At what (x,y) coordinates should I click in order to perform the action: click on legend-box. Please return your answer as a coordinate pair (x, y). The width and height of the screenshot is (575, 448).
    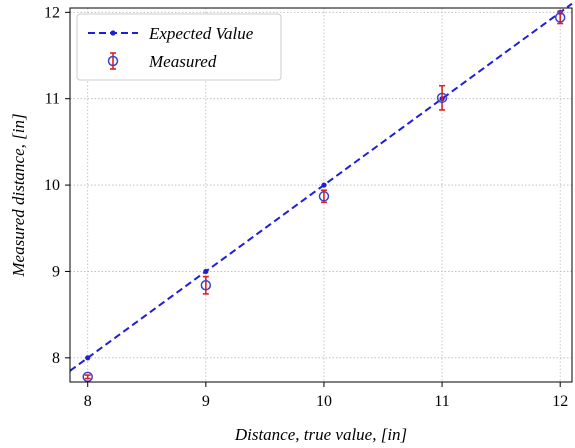
    Looking at the image, I should click on (179, 47).